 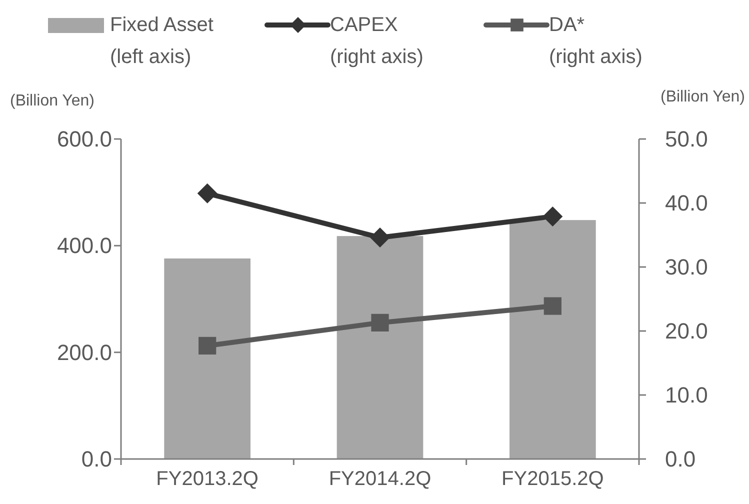 What do you see at coordinates (595, 41) in the screenshot?
I see `legend-label: DA* (right axis)` at bounding box center [595, 41].